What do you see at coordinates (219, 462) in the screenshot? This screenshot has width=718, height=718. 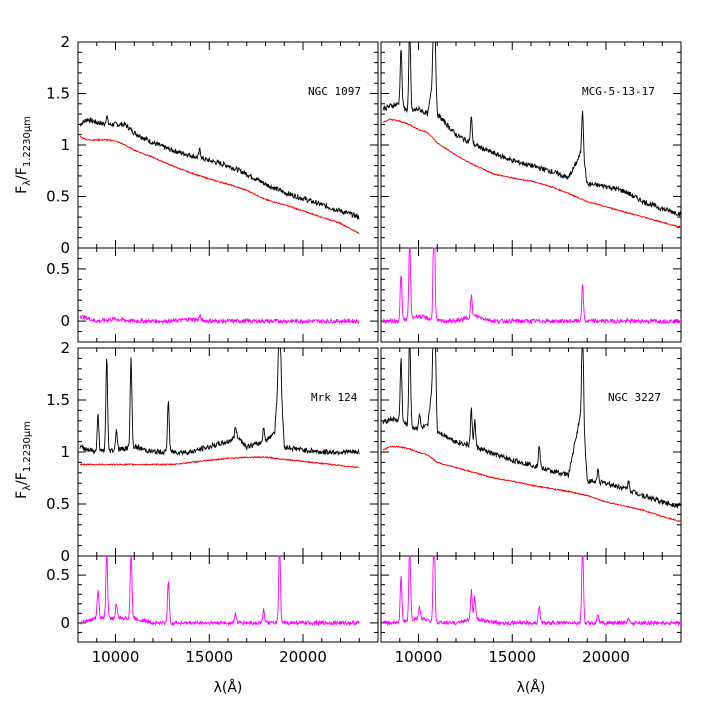 I see `model-series-p2` at bounding box center [219, 462].